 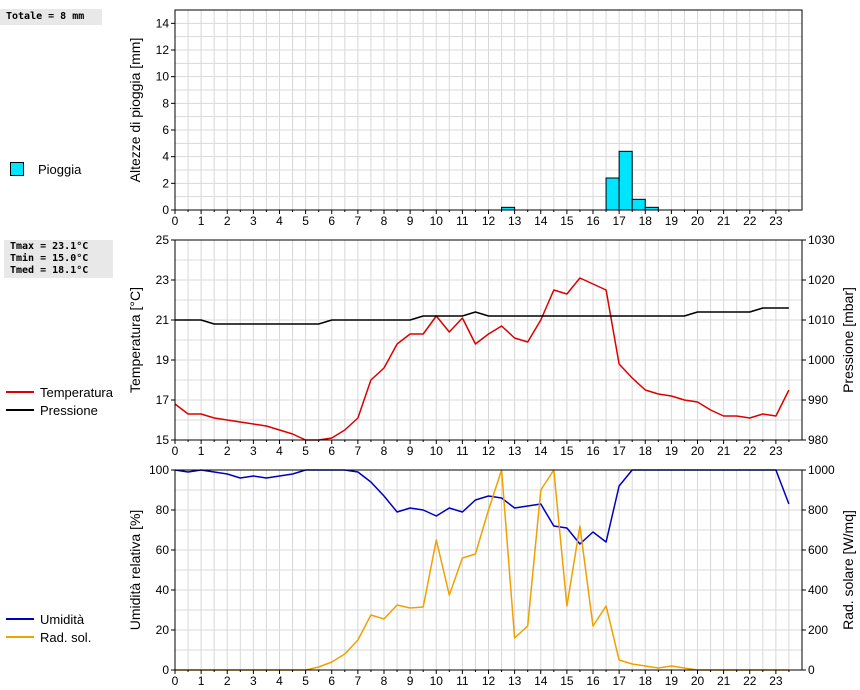 I want to click on y2-tick-label: 200, so click(x=818, y=630).